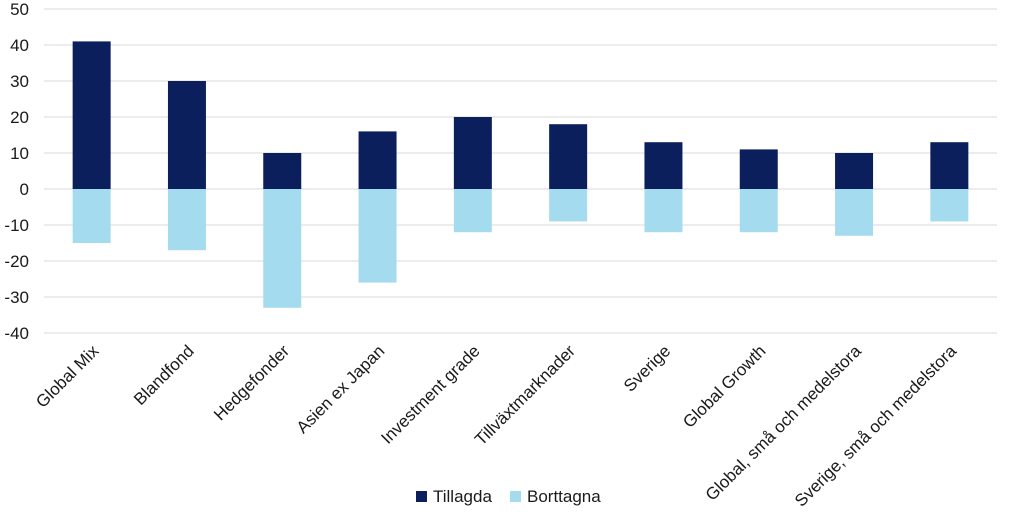  I want to click on legend-label-borttagna: Borttagna, so click(564, 496).